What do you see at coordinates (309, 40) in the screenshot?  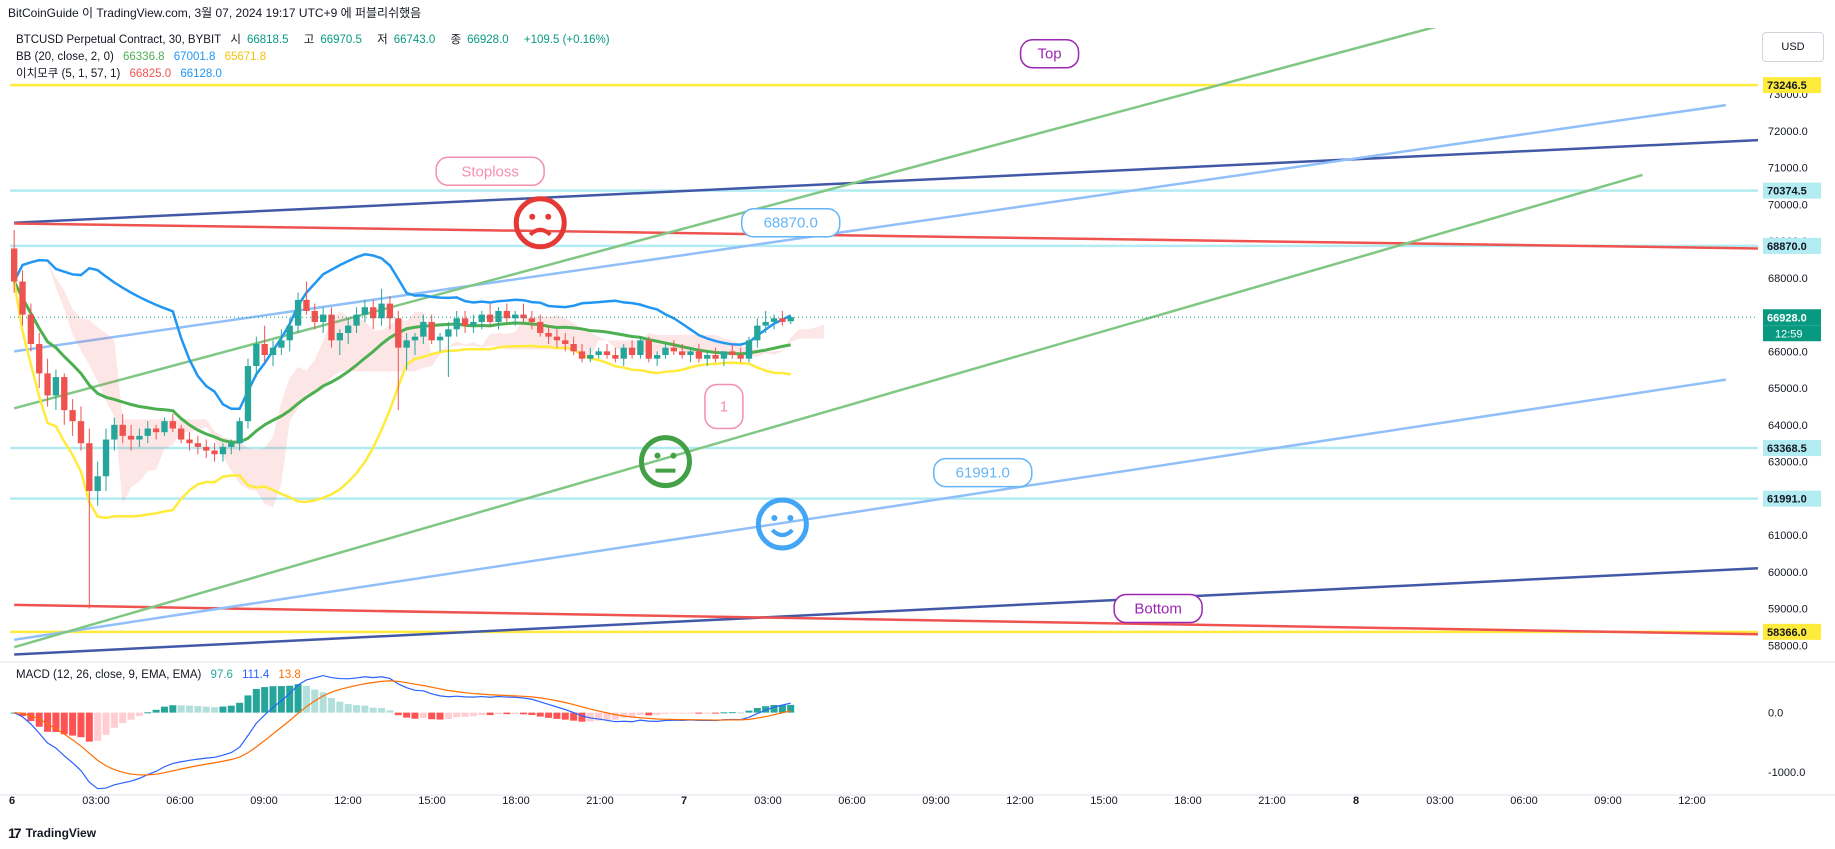 I see `high-label: 고` at bounding box center [309, 40].